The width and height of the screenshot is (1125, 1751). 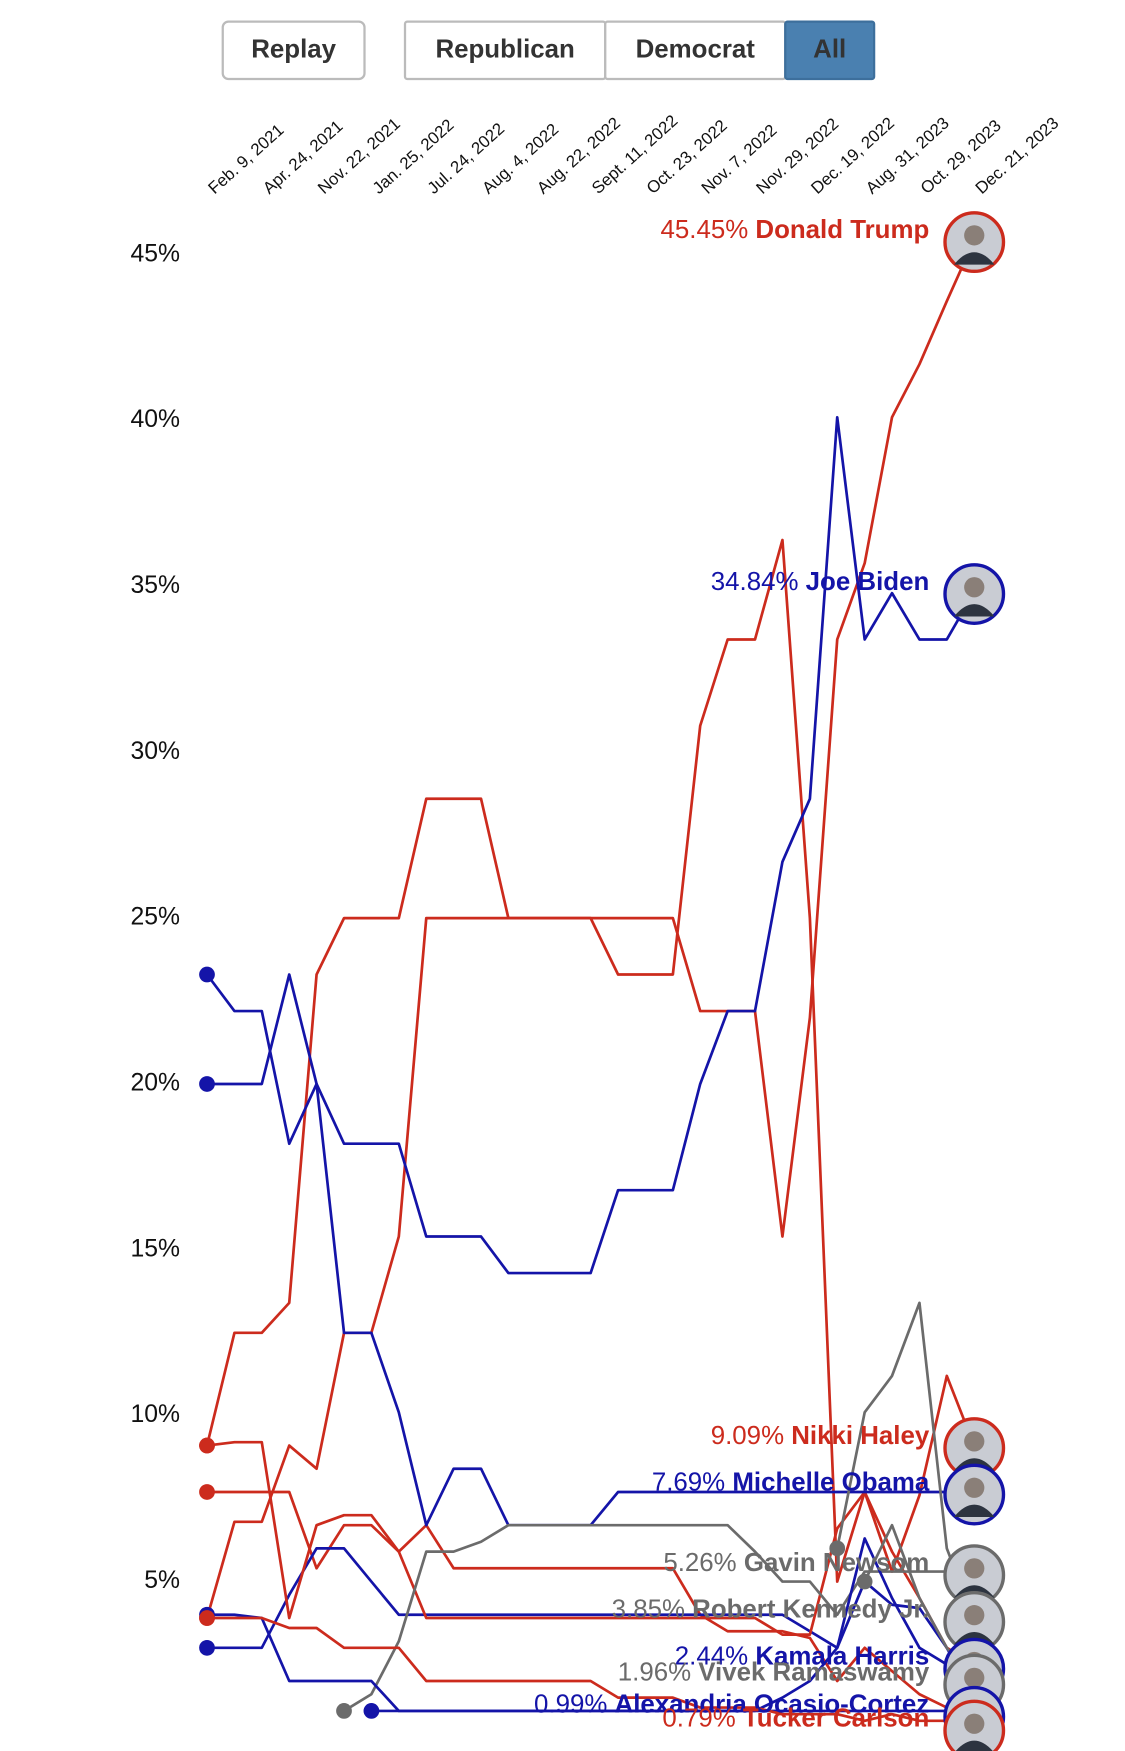 What do you see at coordinates (155, 1248) in the screenshot?
I see `y-tick-label: 15%` at bounding box center [155, 1248].